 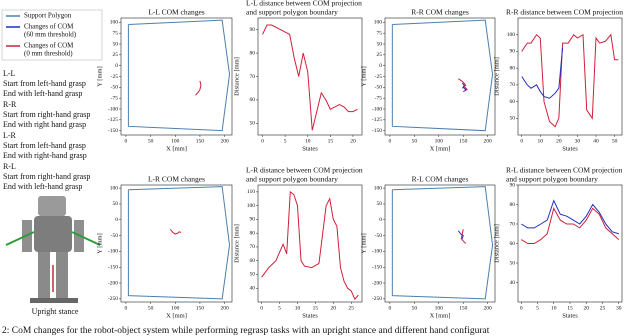 I want to click on y-tick-label: 75, so click(x=380, y=33).